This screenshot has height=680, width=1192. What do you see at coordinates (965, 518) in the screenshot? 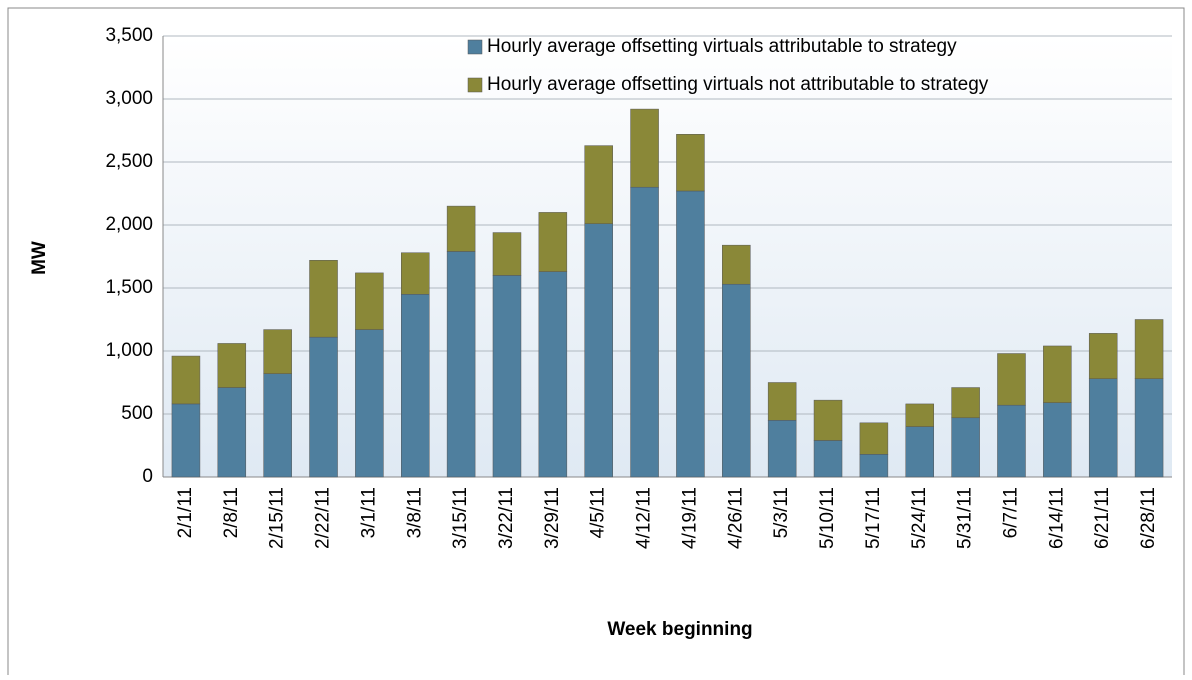
I see `x-tick-label: 5/31/11` at bounding box center [965, 518].